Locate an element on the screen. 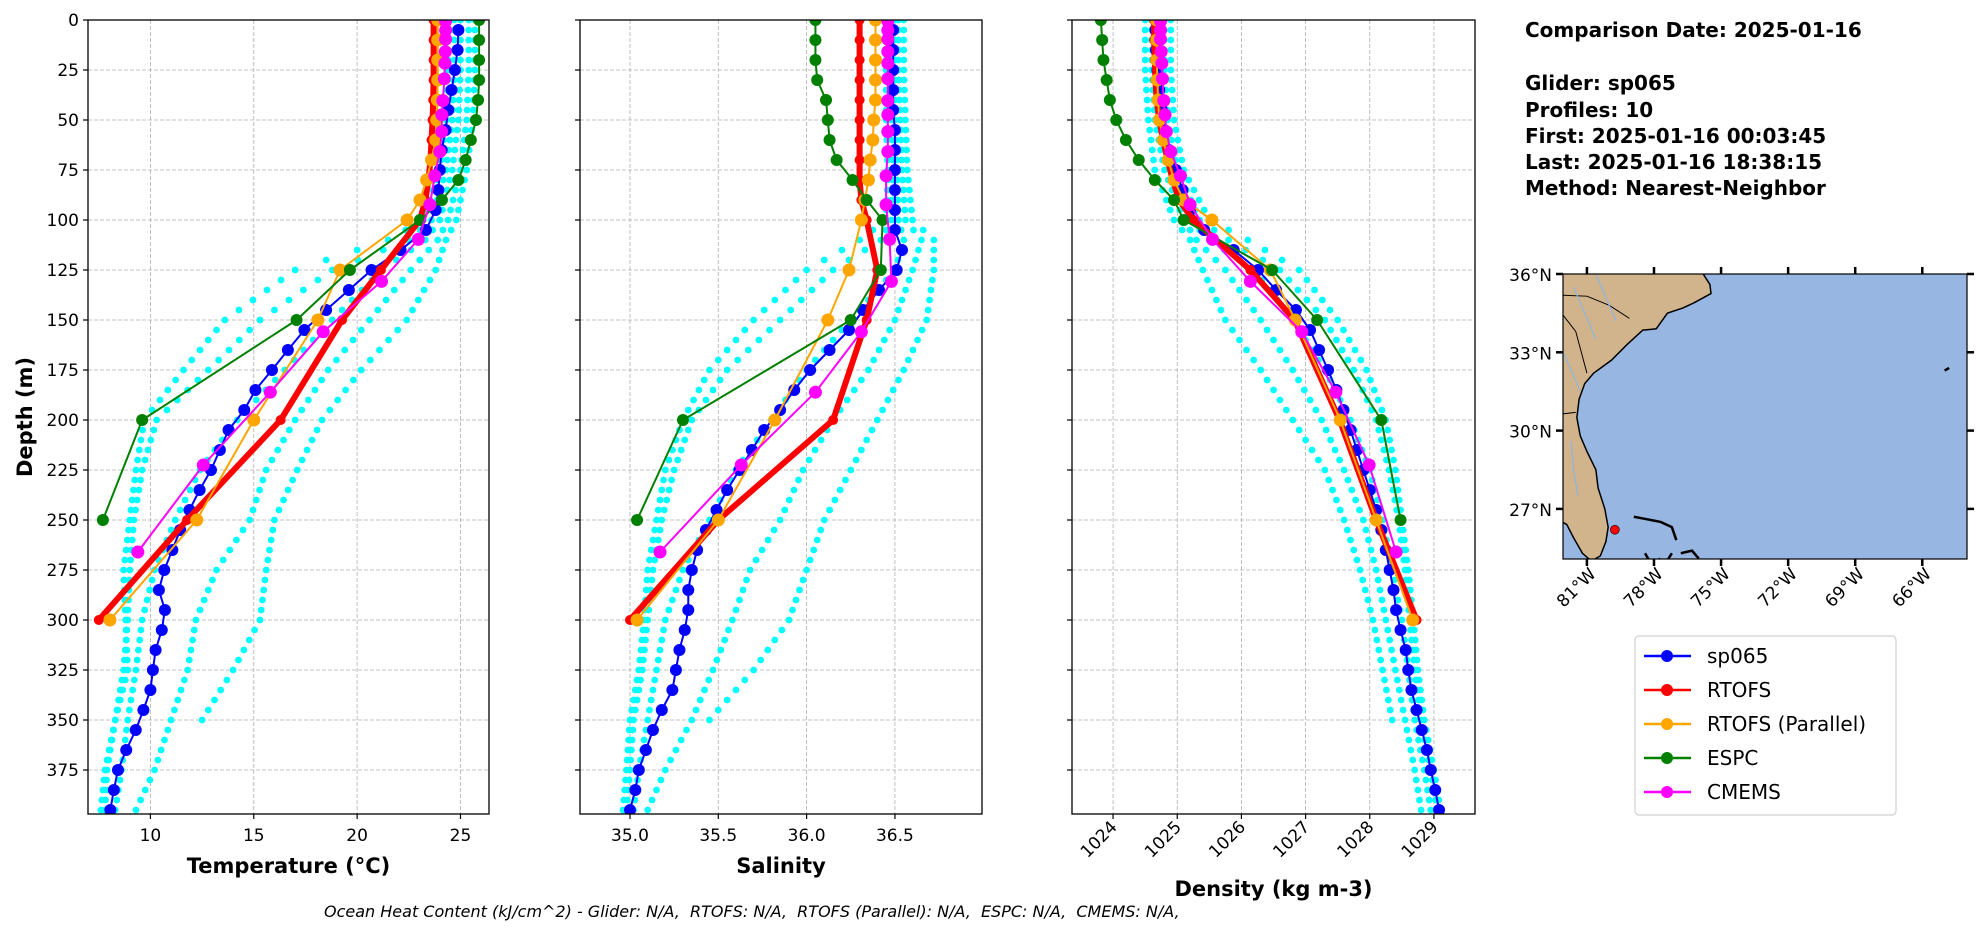 The height and width of the screenshot is (934, 1978). lon-tick-label: 72°W is located at coordinates (1777, 587).